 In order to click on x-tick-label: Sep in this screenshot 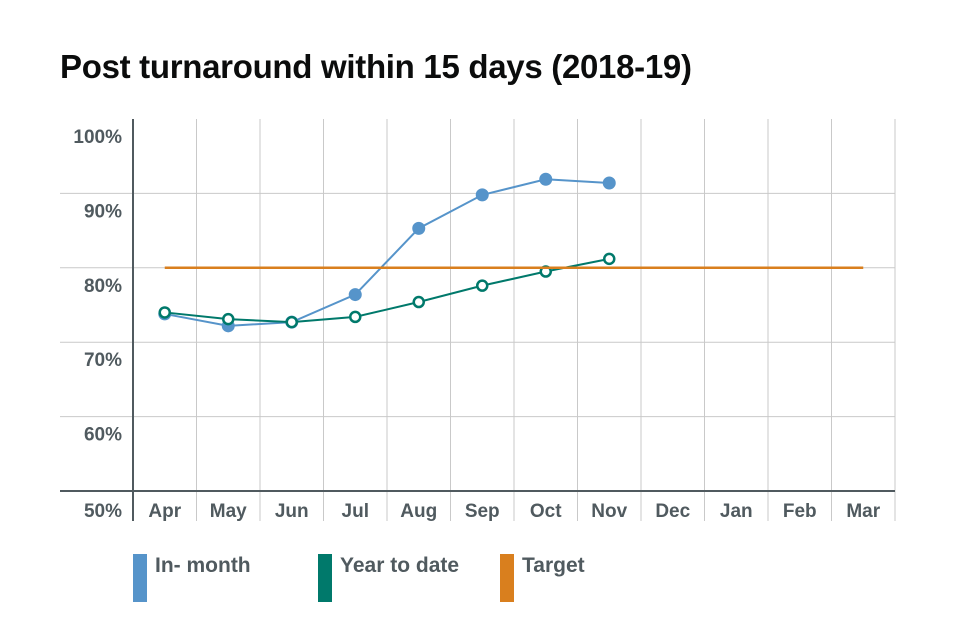, I will do `click(482, 511)`.